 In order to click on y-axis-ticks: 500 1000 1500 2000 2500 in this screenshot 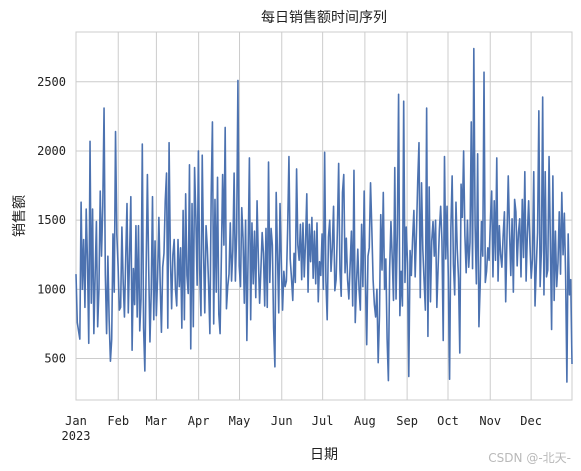, I will do `click(51, 220)`.